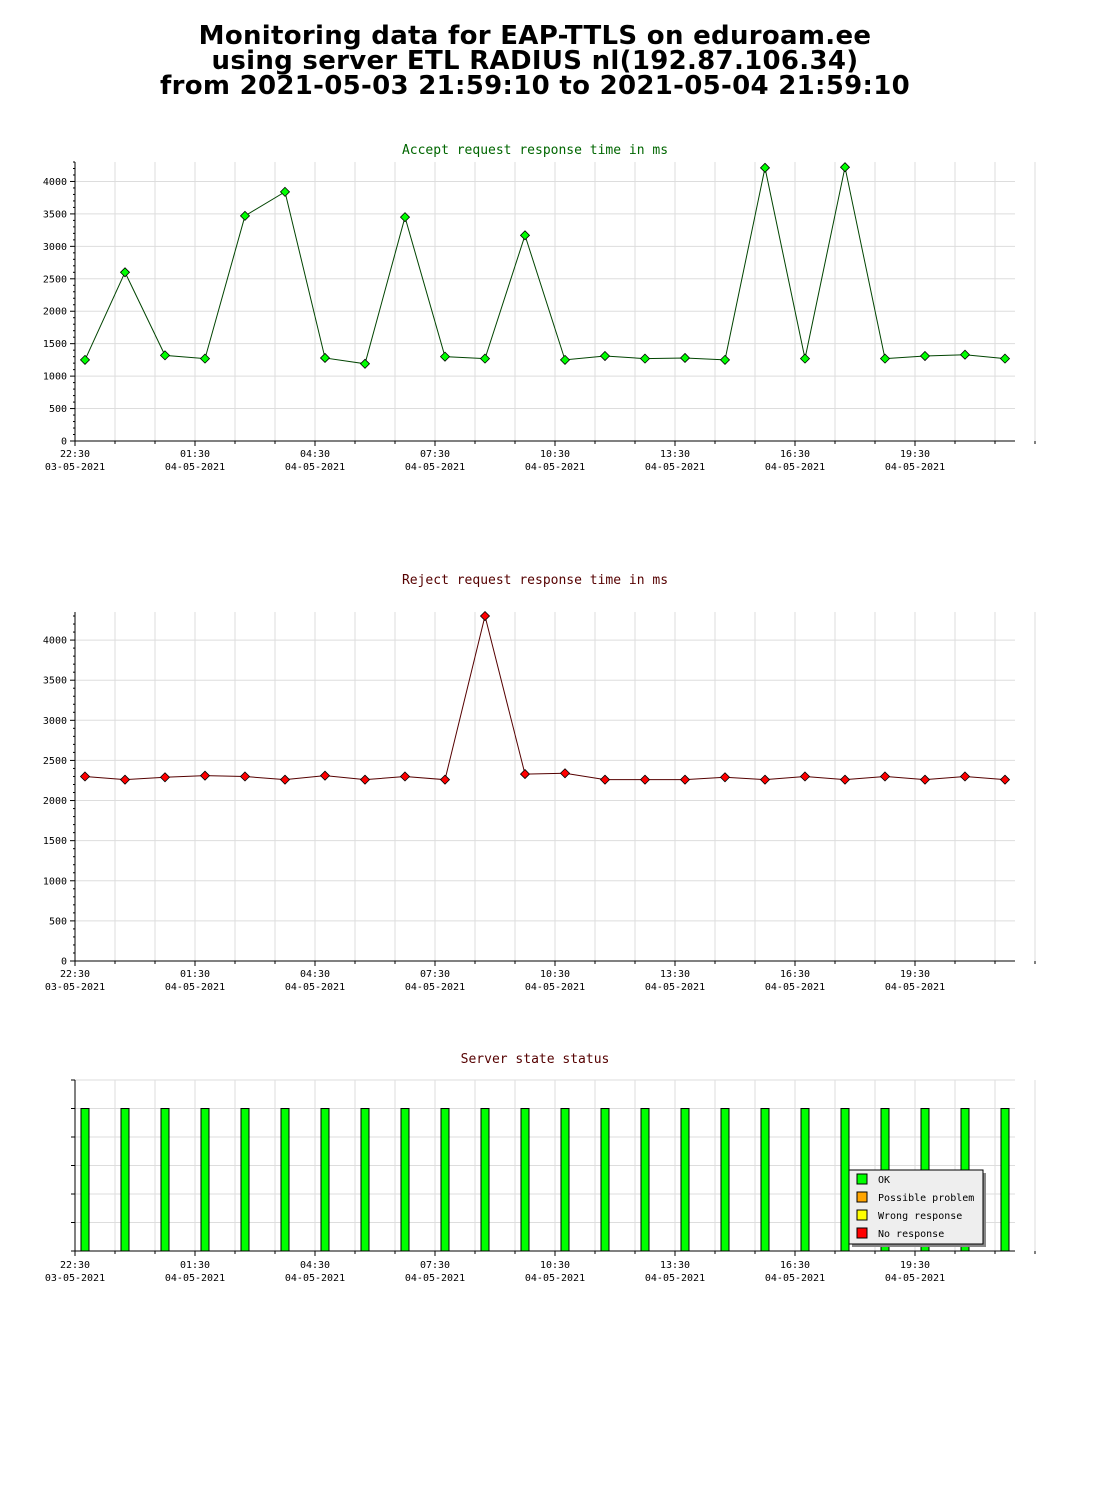 Image resolution: width=1100 pixels, height=1500 pixels. What do you see at coordinates (58, 409) in the screenshot?
I see `y-tick-label: 500` at bounding box center [58, 409].